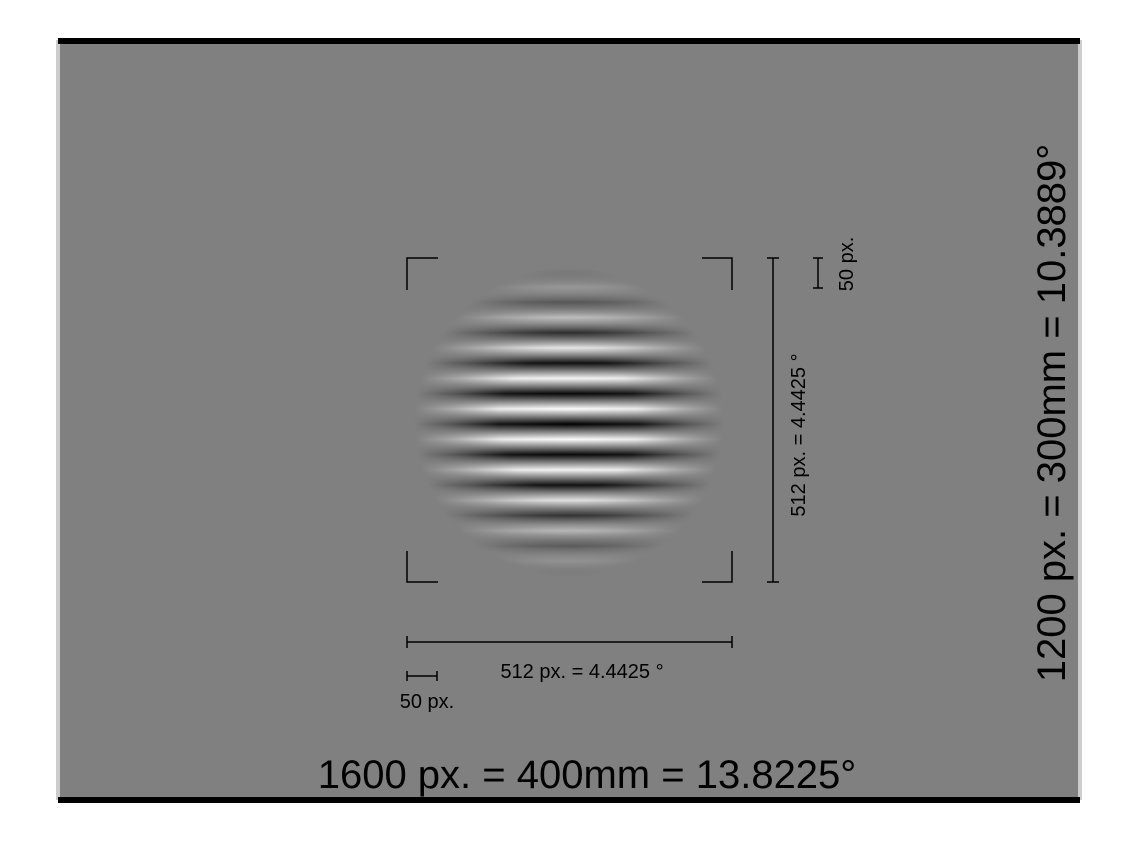  What do you see at coordinates (847, 264) in the screenshot?
I see `vertical-scale-label: 50 px.` at bounding box center [847, 264].